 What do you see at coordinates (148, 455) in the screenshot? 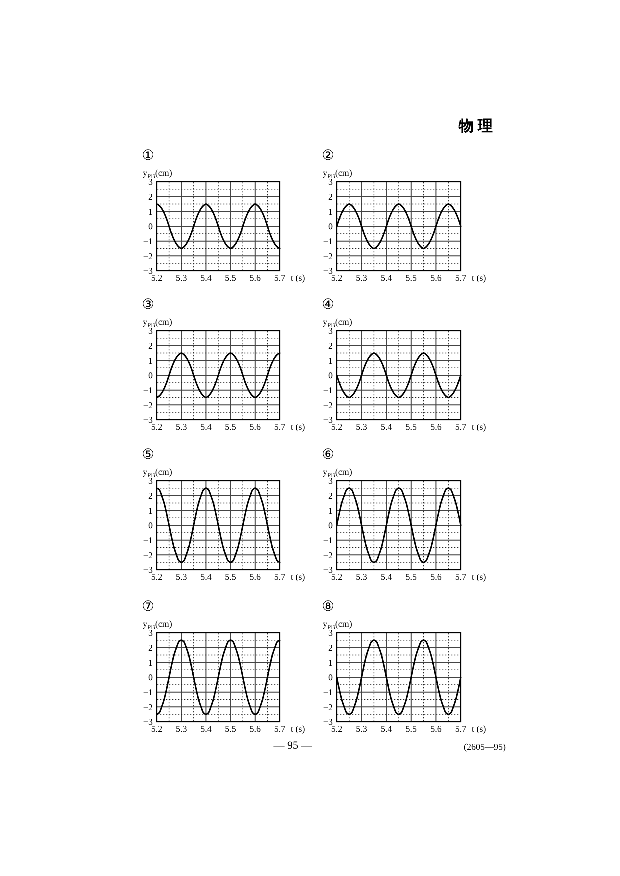
I see `chart-title: ⑤` at bounding box center [148, 455].